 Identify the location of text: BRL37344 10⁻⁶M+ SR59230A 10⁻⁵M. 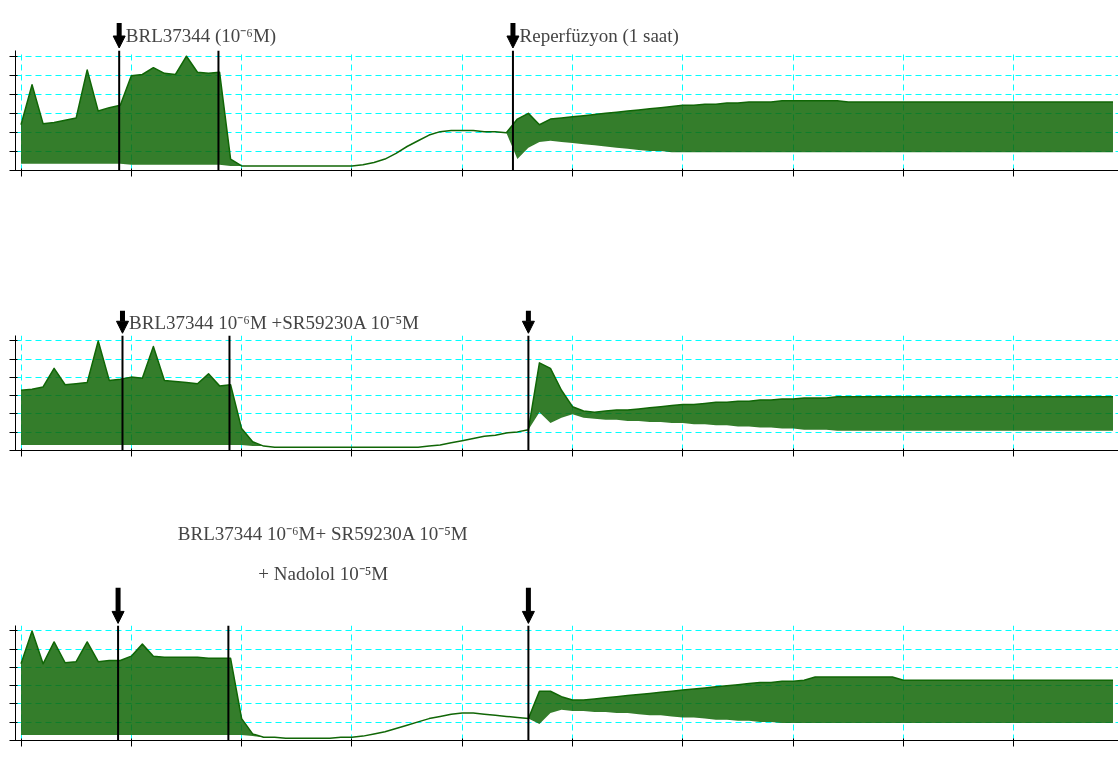
(322, 533).